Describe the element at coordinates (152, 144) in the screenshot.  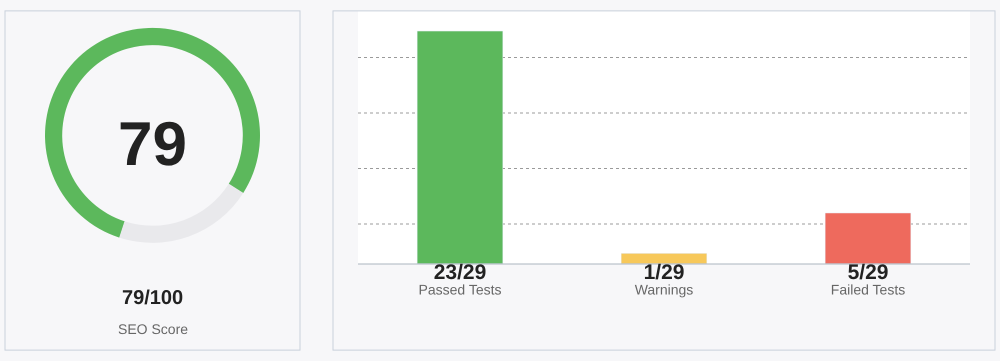
I see `text: 79` at that location.